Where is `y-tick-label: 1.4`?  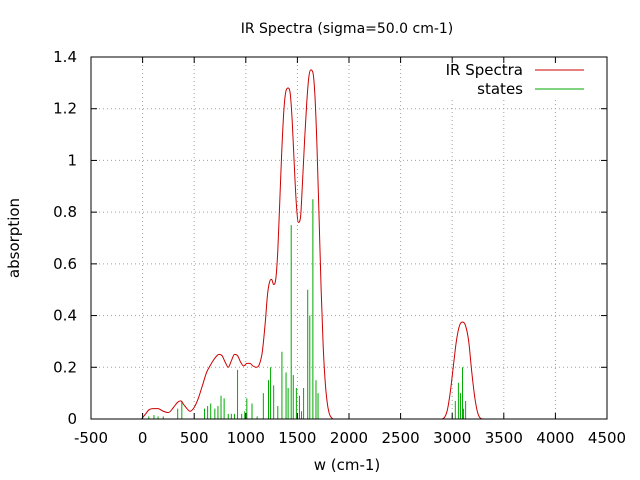 y-tick-label: 1.4 is located at coordinates (65, 57).